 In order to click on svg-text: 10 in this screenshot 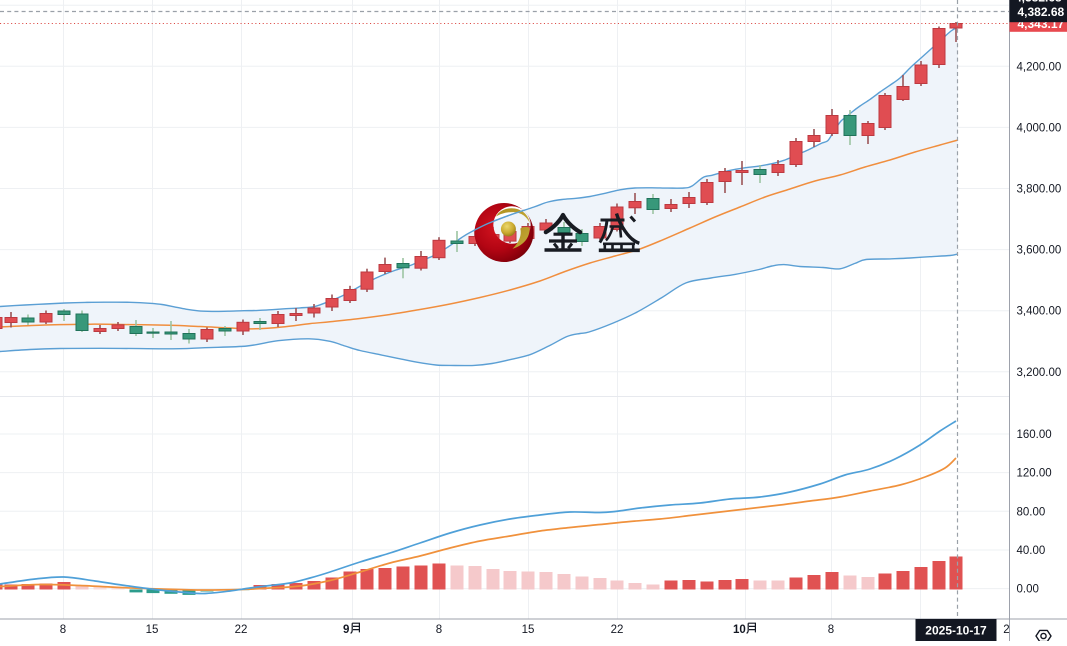, I will do `click(739, 630)`.